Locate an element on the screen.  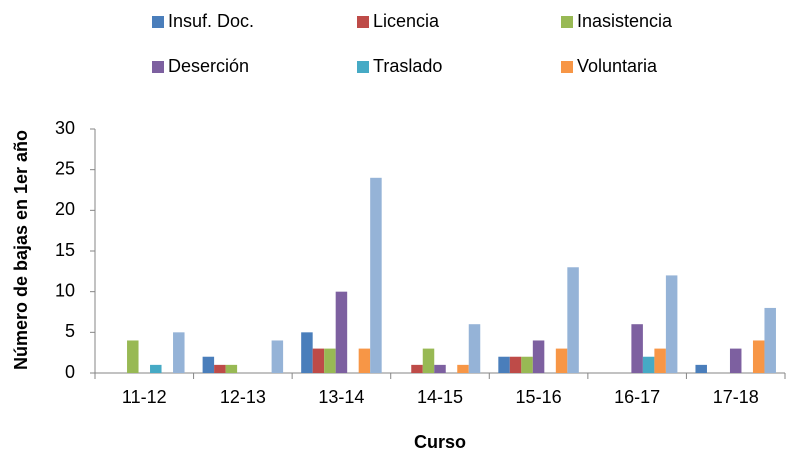
y-tick-label: 0 is located at coordinates (70, 372).